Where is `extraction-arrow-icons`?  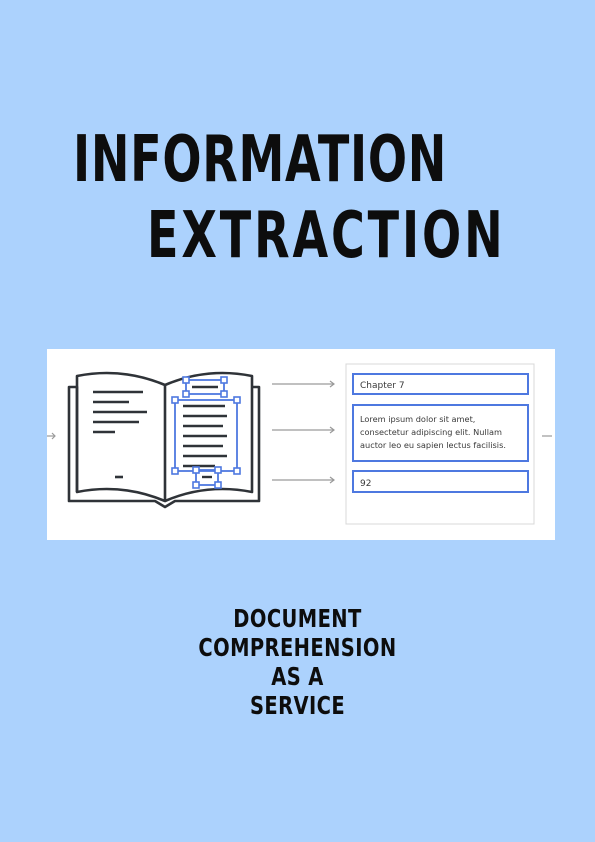
extraction-arrow-icons is located at coordinates (303, 432).